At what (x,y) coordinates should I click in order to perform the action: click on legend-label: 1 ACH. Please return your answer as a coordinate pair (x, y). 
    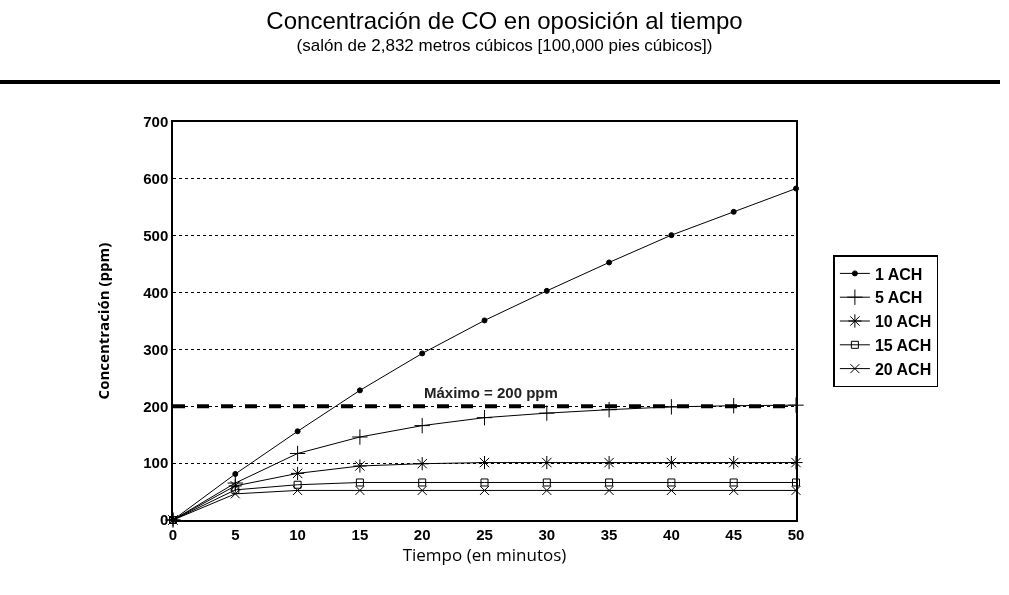
    Looking at the image, I should click on (898, 274).